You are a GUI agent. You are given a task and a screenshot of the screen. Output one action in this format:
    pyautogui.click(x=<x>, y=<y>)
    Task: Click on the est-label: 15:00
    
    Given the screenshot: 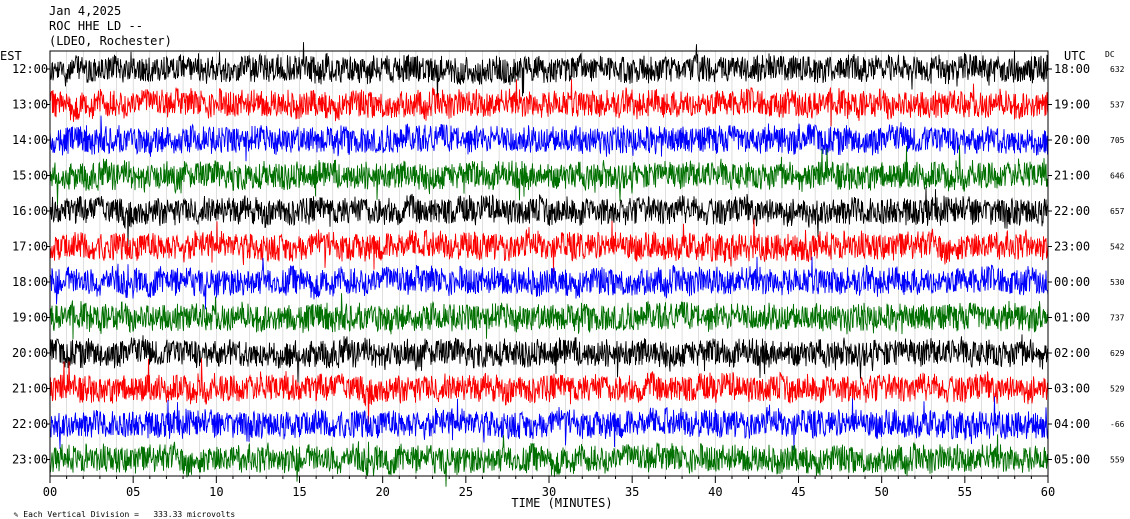 What is the action you would take?
    pyautogui.click(x=30, y=176)
    